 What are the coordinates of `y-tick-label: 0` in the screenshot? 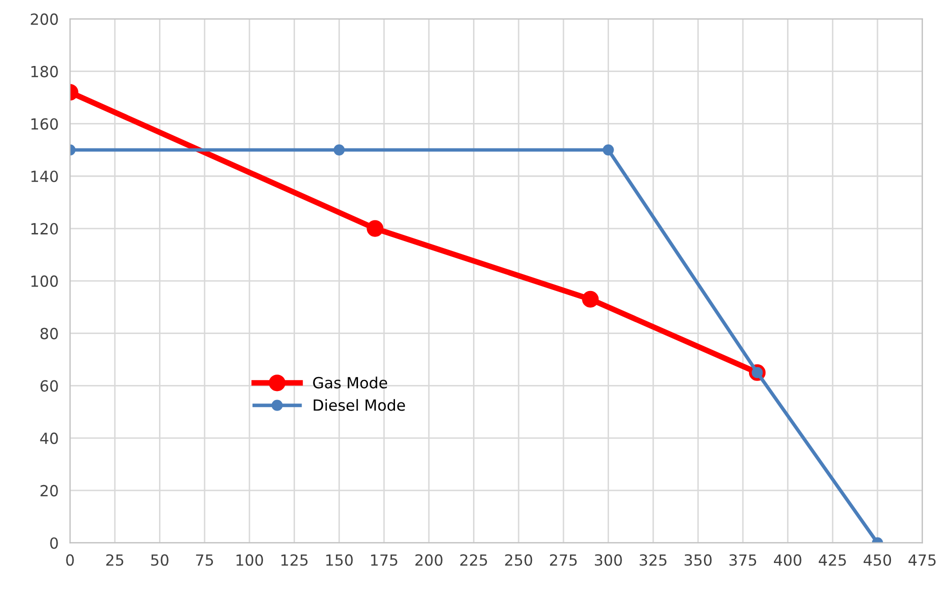 It's located at (54, 543).